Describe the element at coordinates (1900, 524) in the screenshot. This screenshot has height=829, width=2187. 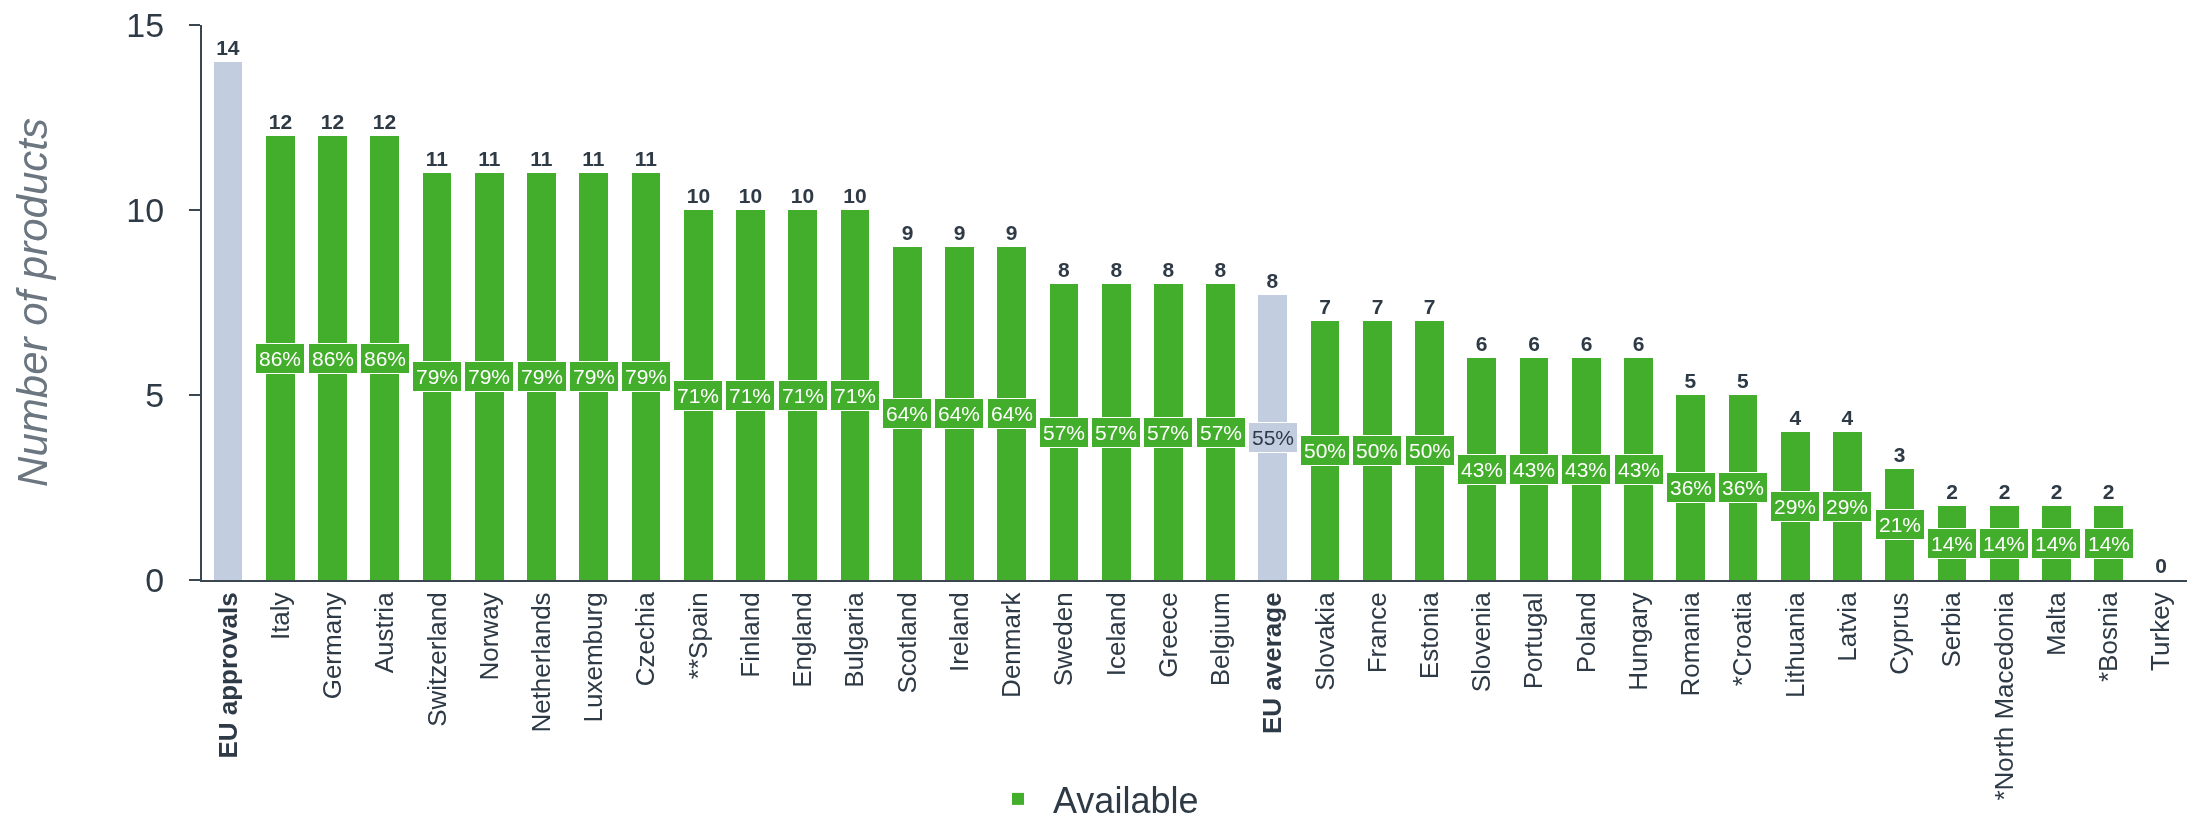
I see `annotation: 21%` at that location.